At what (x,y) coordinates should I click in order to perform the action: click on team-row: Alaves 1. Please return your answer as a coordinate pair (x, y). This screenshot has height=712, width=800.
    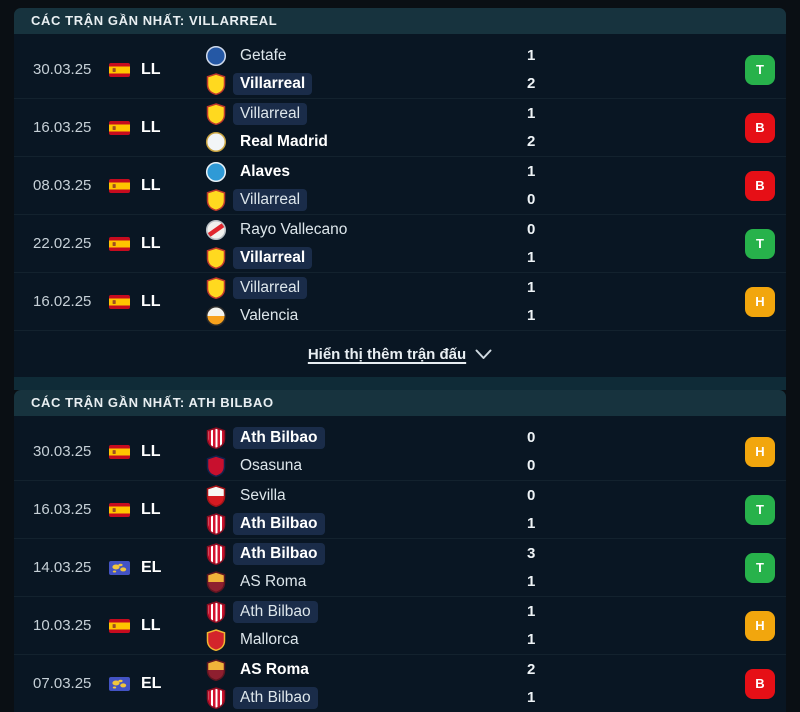
    Looking at the image, I should click on (495, 172).